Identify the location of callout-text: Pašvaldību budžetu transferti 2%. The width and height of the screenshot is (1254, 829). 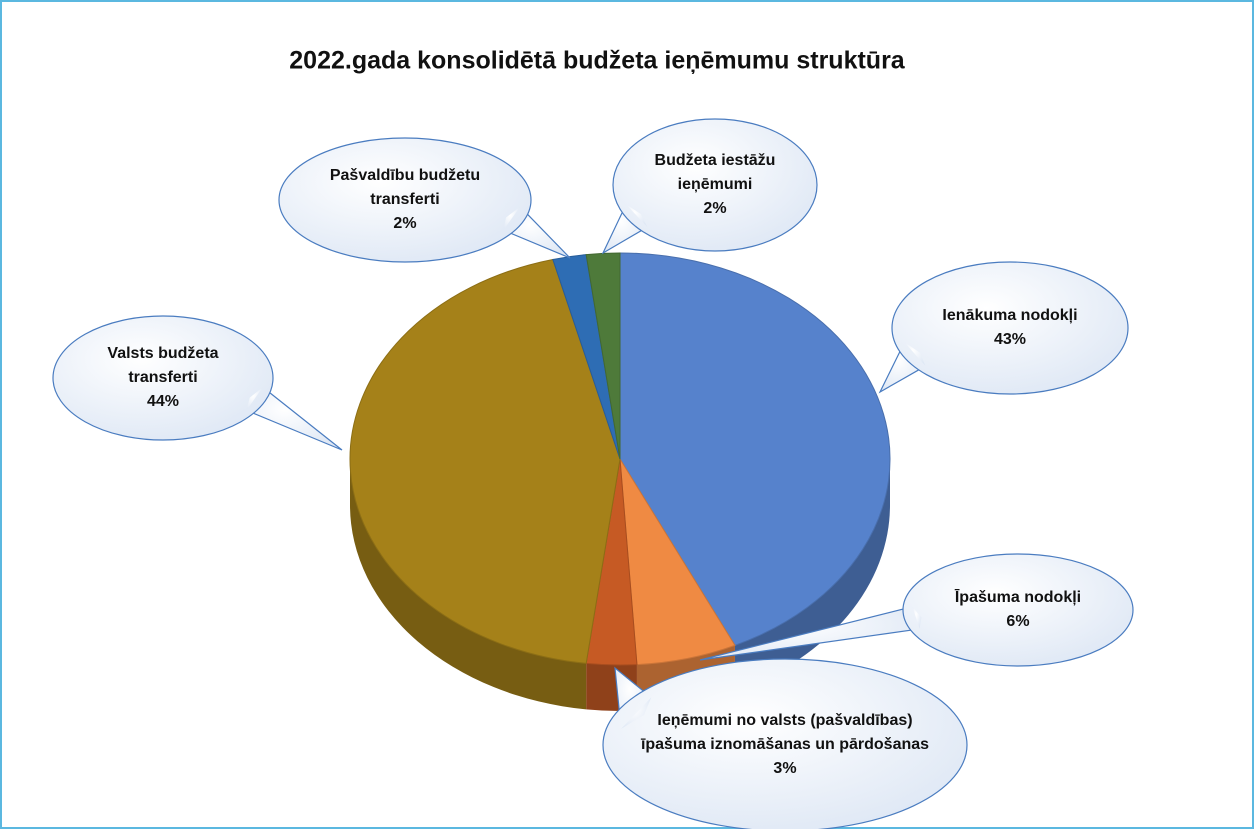
(405, 199).